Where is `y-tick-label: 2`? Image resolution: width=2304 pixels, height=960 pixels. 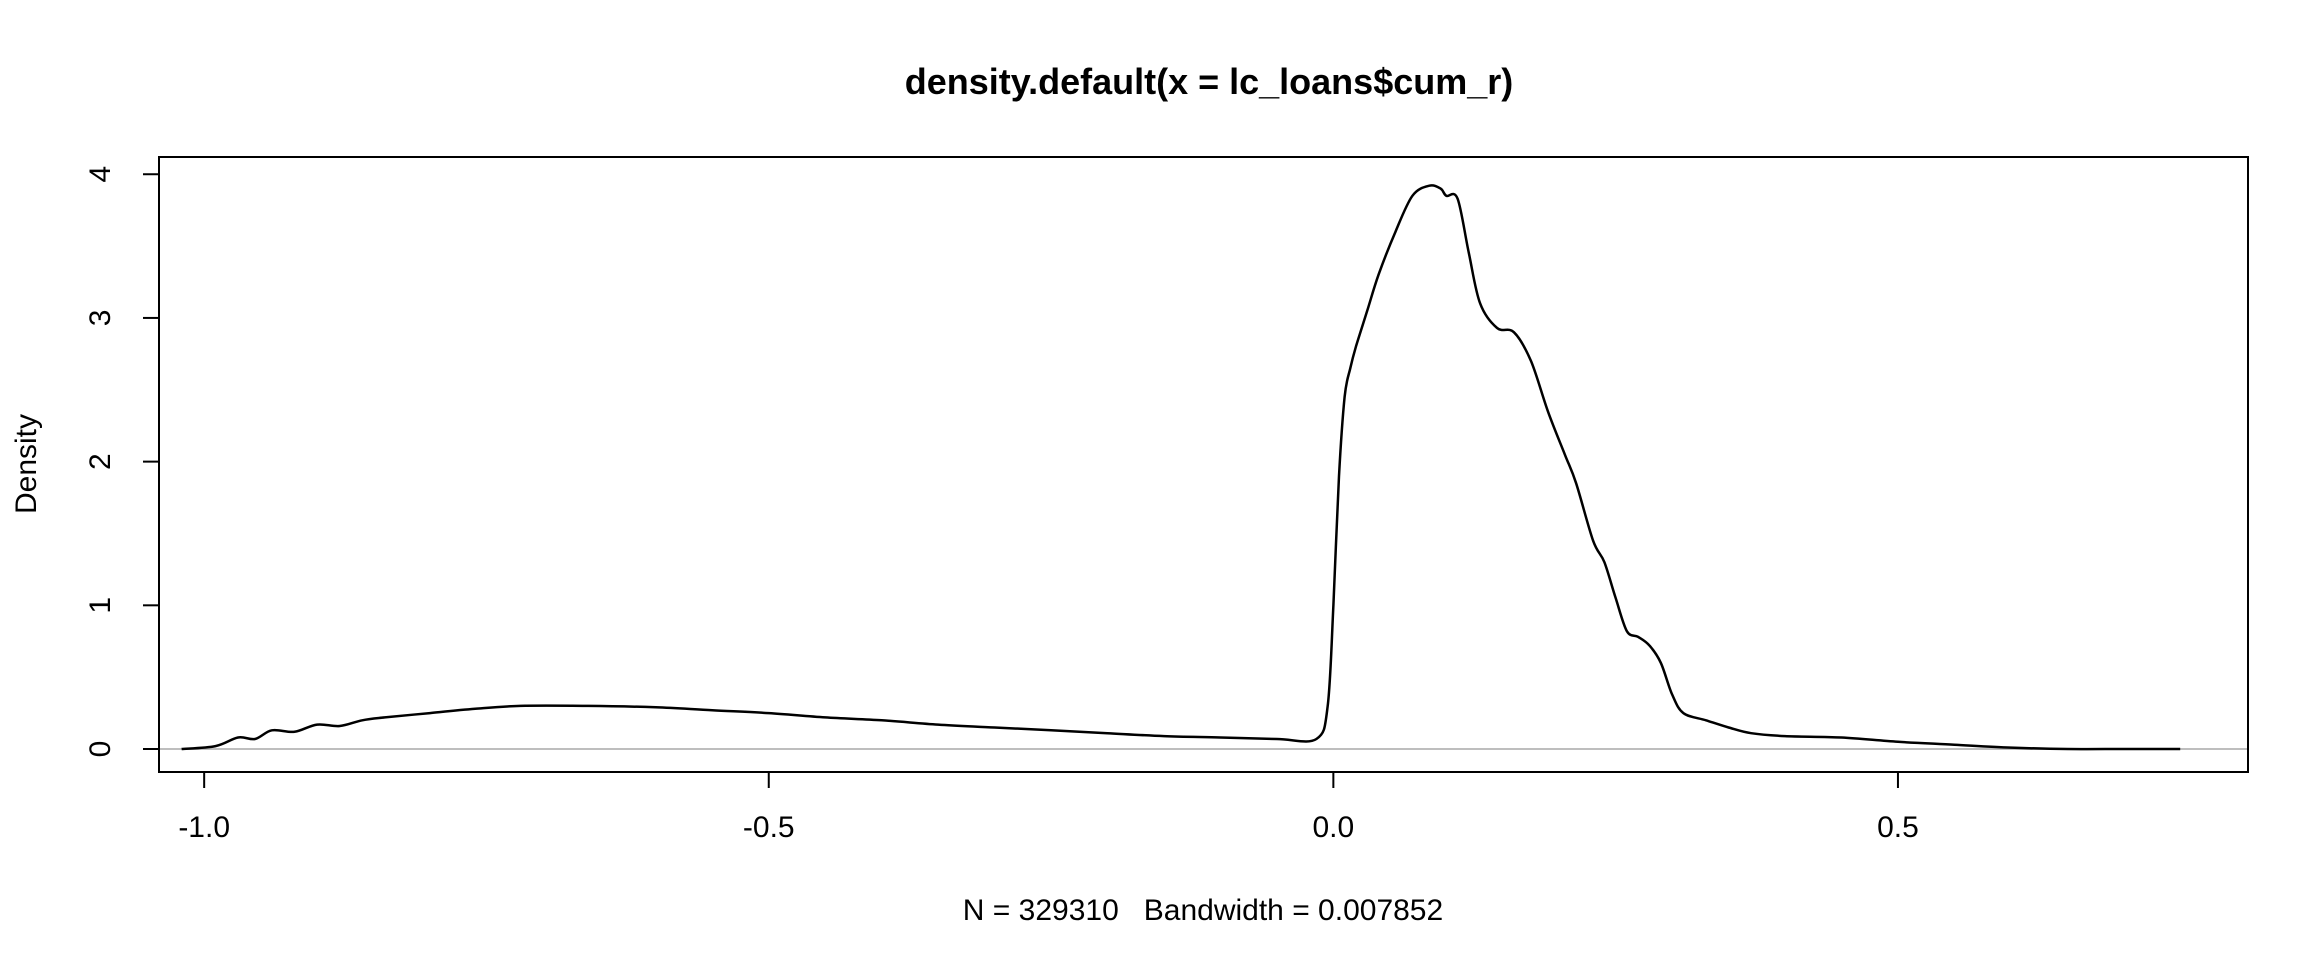
y-tick-label: 2 is located at coordinates (100, 461).